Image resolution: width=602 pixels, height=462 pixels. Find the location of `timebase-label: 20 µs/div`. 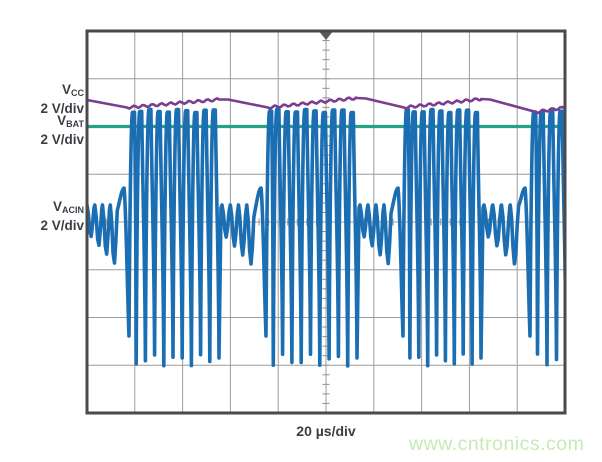

timebase-label: 20 µs/div is located at coordinates (326, 431).